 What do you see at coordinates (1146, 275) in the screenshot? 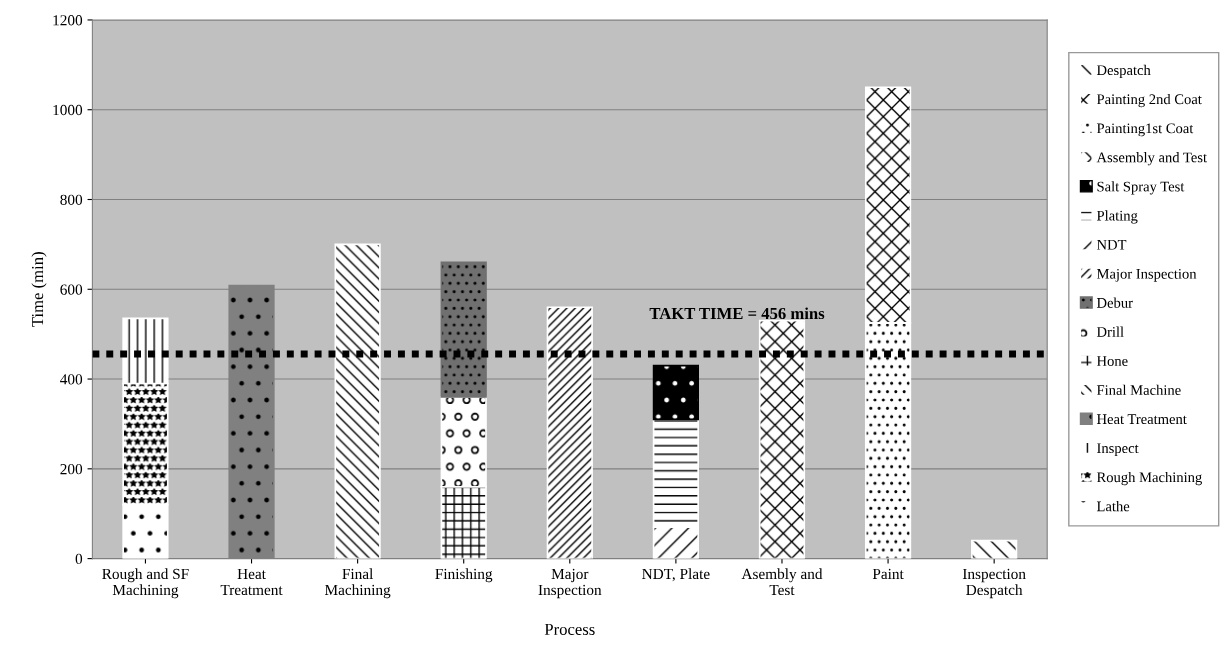
I see `legend-label: Major Inspection` at bounding box center [1146, 275].